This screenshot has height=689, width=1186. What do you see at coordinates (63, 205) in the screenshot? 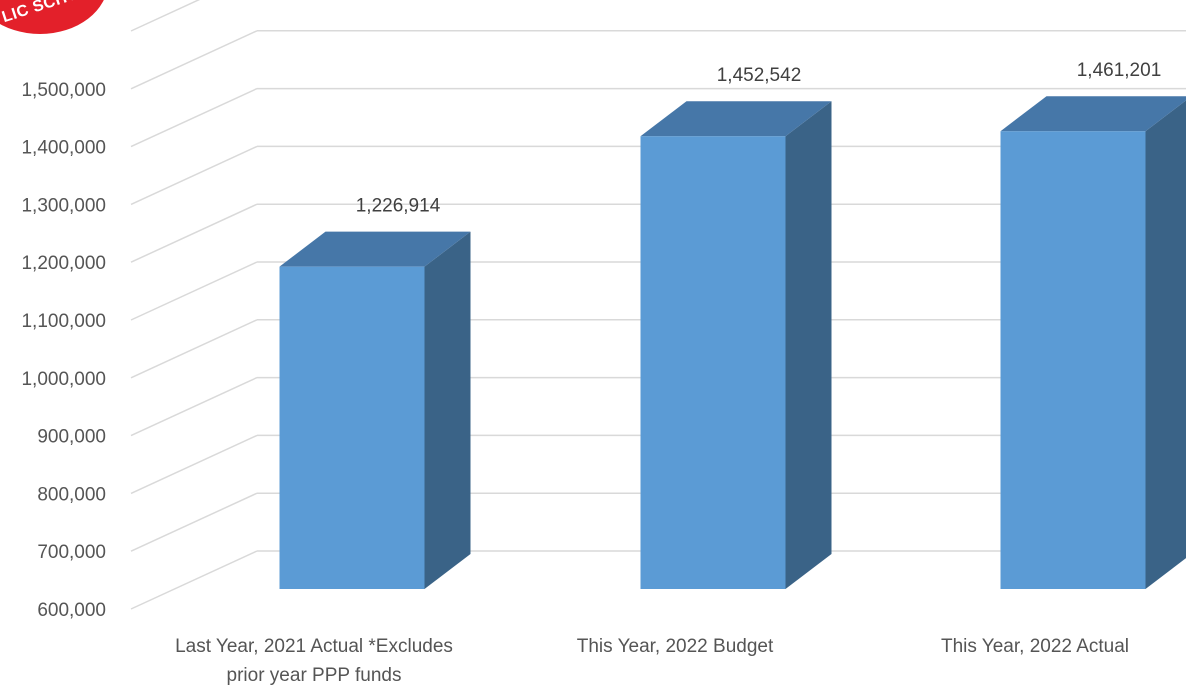
I see `y-tick-label: 1,300,000` at bounding box center [63, 205].